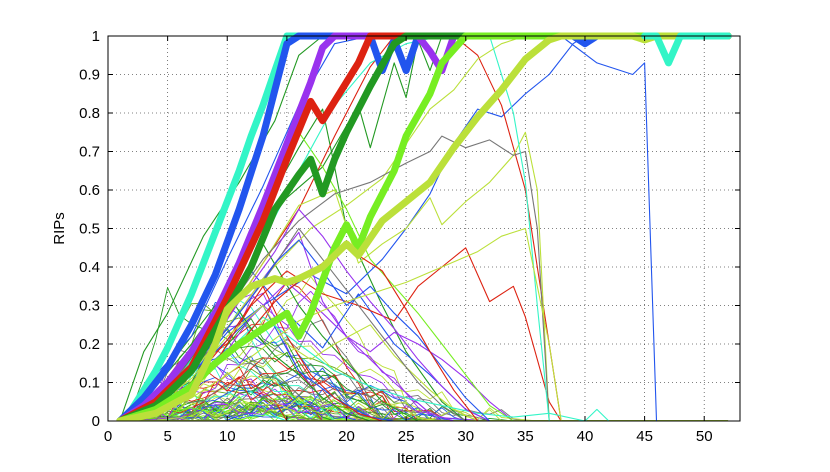  What do you see at coordinates (89, 229) in the screenshot?
I see `y-tick-label: 0.5` at bounding box center [89, 229].